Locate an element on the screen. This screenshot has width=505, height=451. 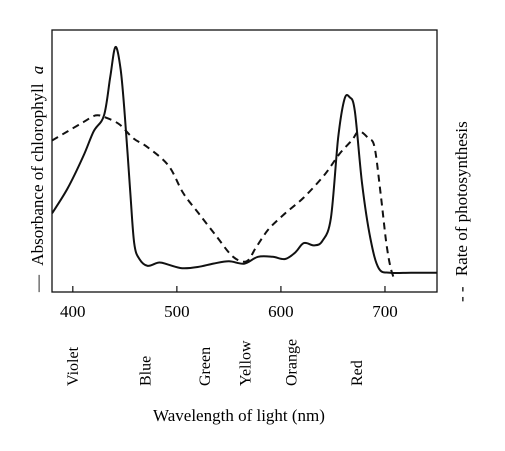
left-axis-label-italic: a is located at coordinates (37, 70).